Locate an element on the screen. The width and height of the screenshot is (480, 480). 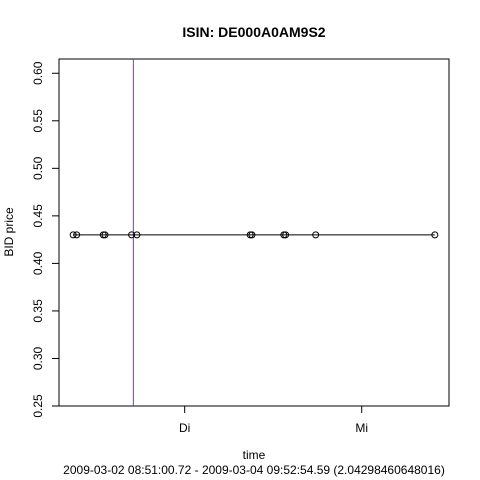
y-tick-label-0: 0.25 is located at coordinates (38, 406).